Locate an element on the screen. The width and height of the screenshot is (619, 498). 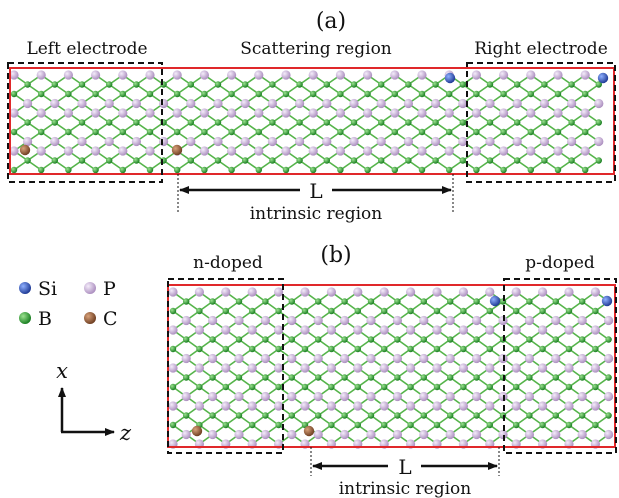
length-label-a: L is located at coordinates (315, 191).